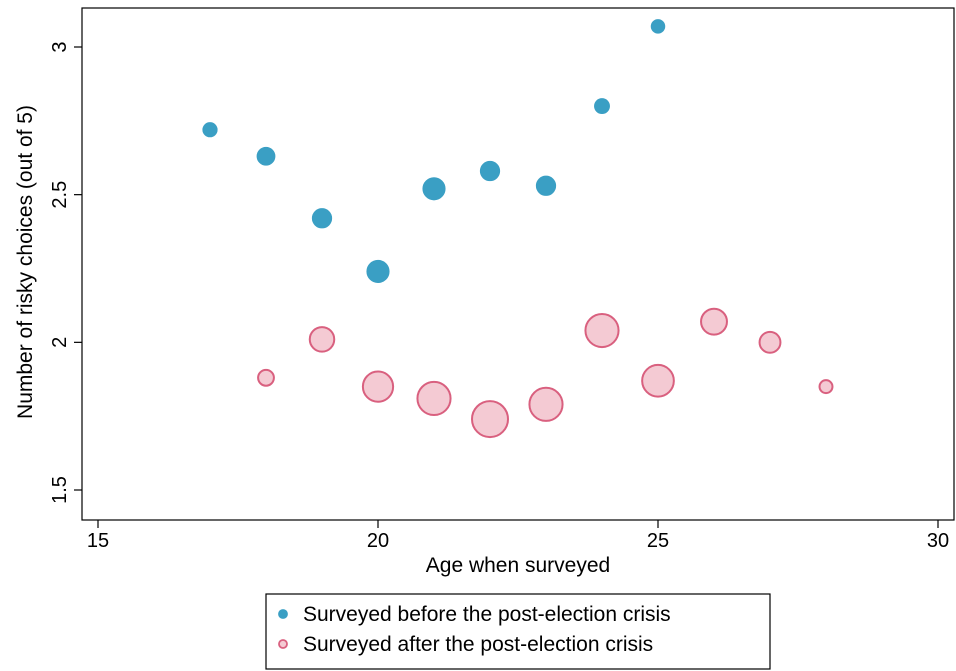  What do you see at coordinates (478, 644) in the screenshot?
I see `legend-label: Surveyed after the post-election crisis` at bounding box center [478, 644].